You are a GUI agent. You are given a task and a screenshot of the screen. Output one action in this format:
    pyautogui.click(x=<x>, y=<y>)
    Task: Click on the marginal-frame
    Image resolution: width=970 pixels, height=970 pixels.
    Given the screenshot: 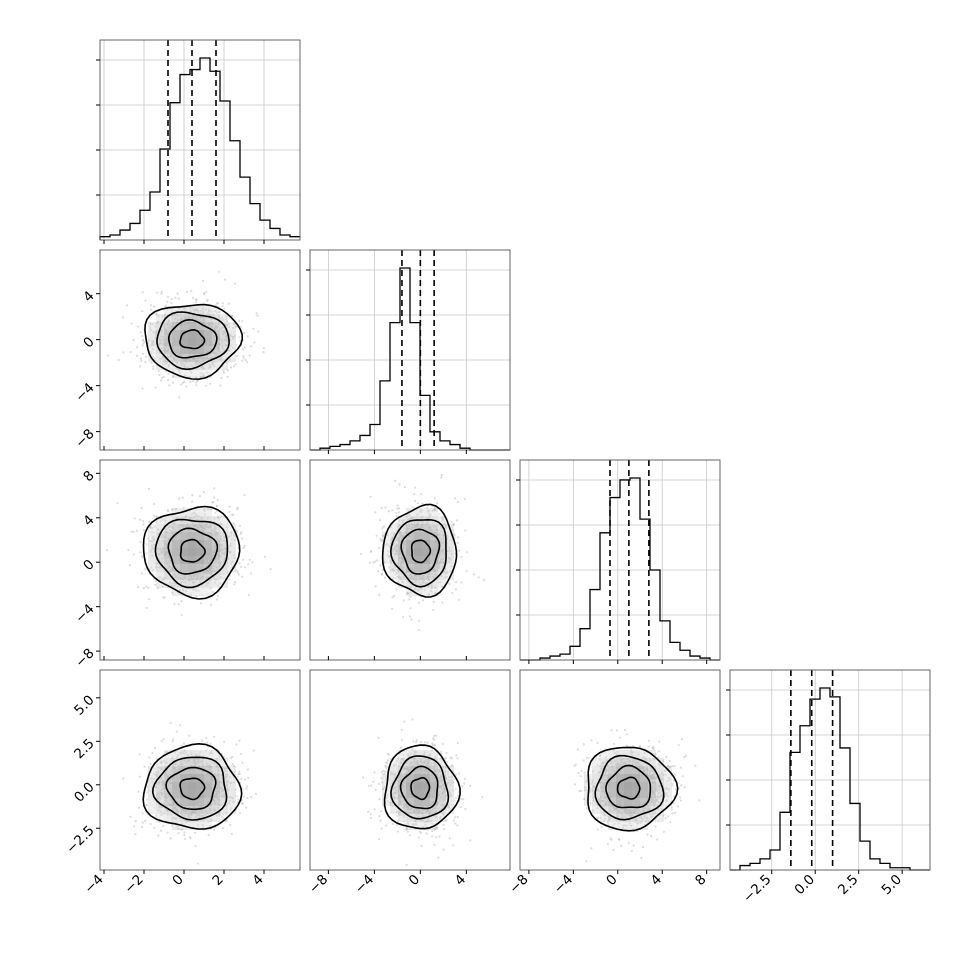 What is the action you would take?
    pyautogui.click(x=410, y=350)
    